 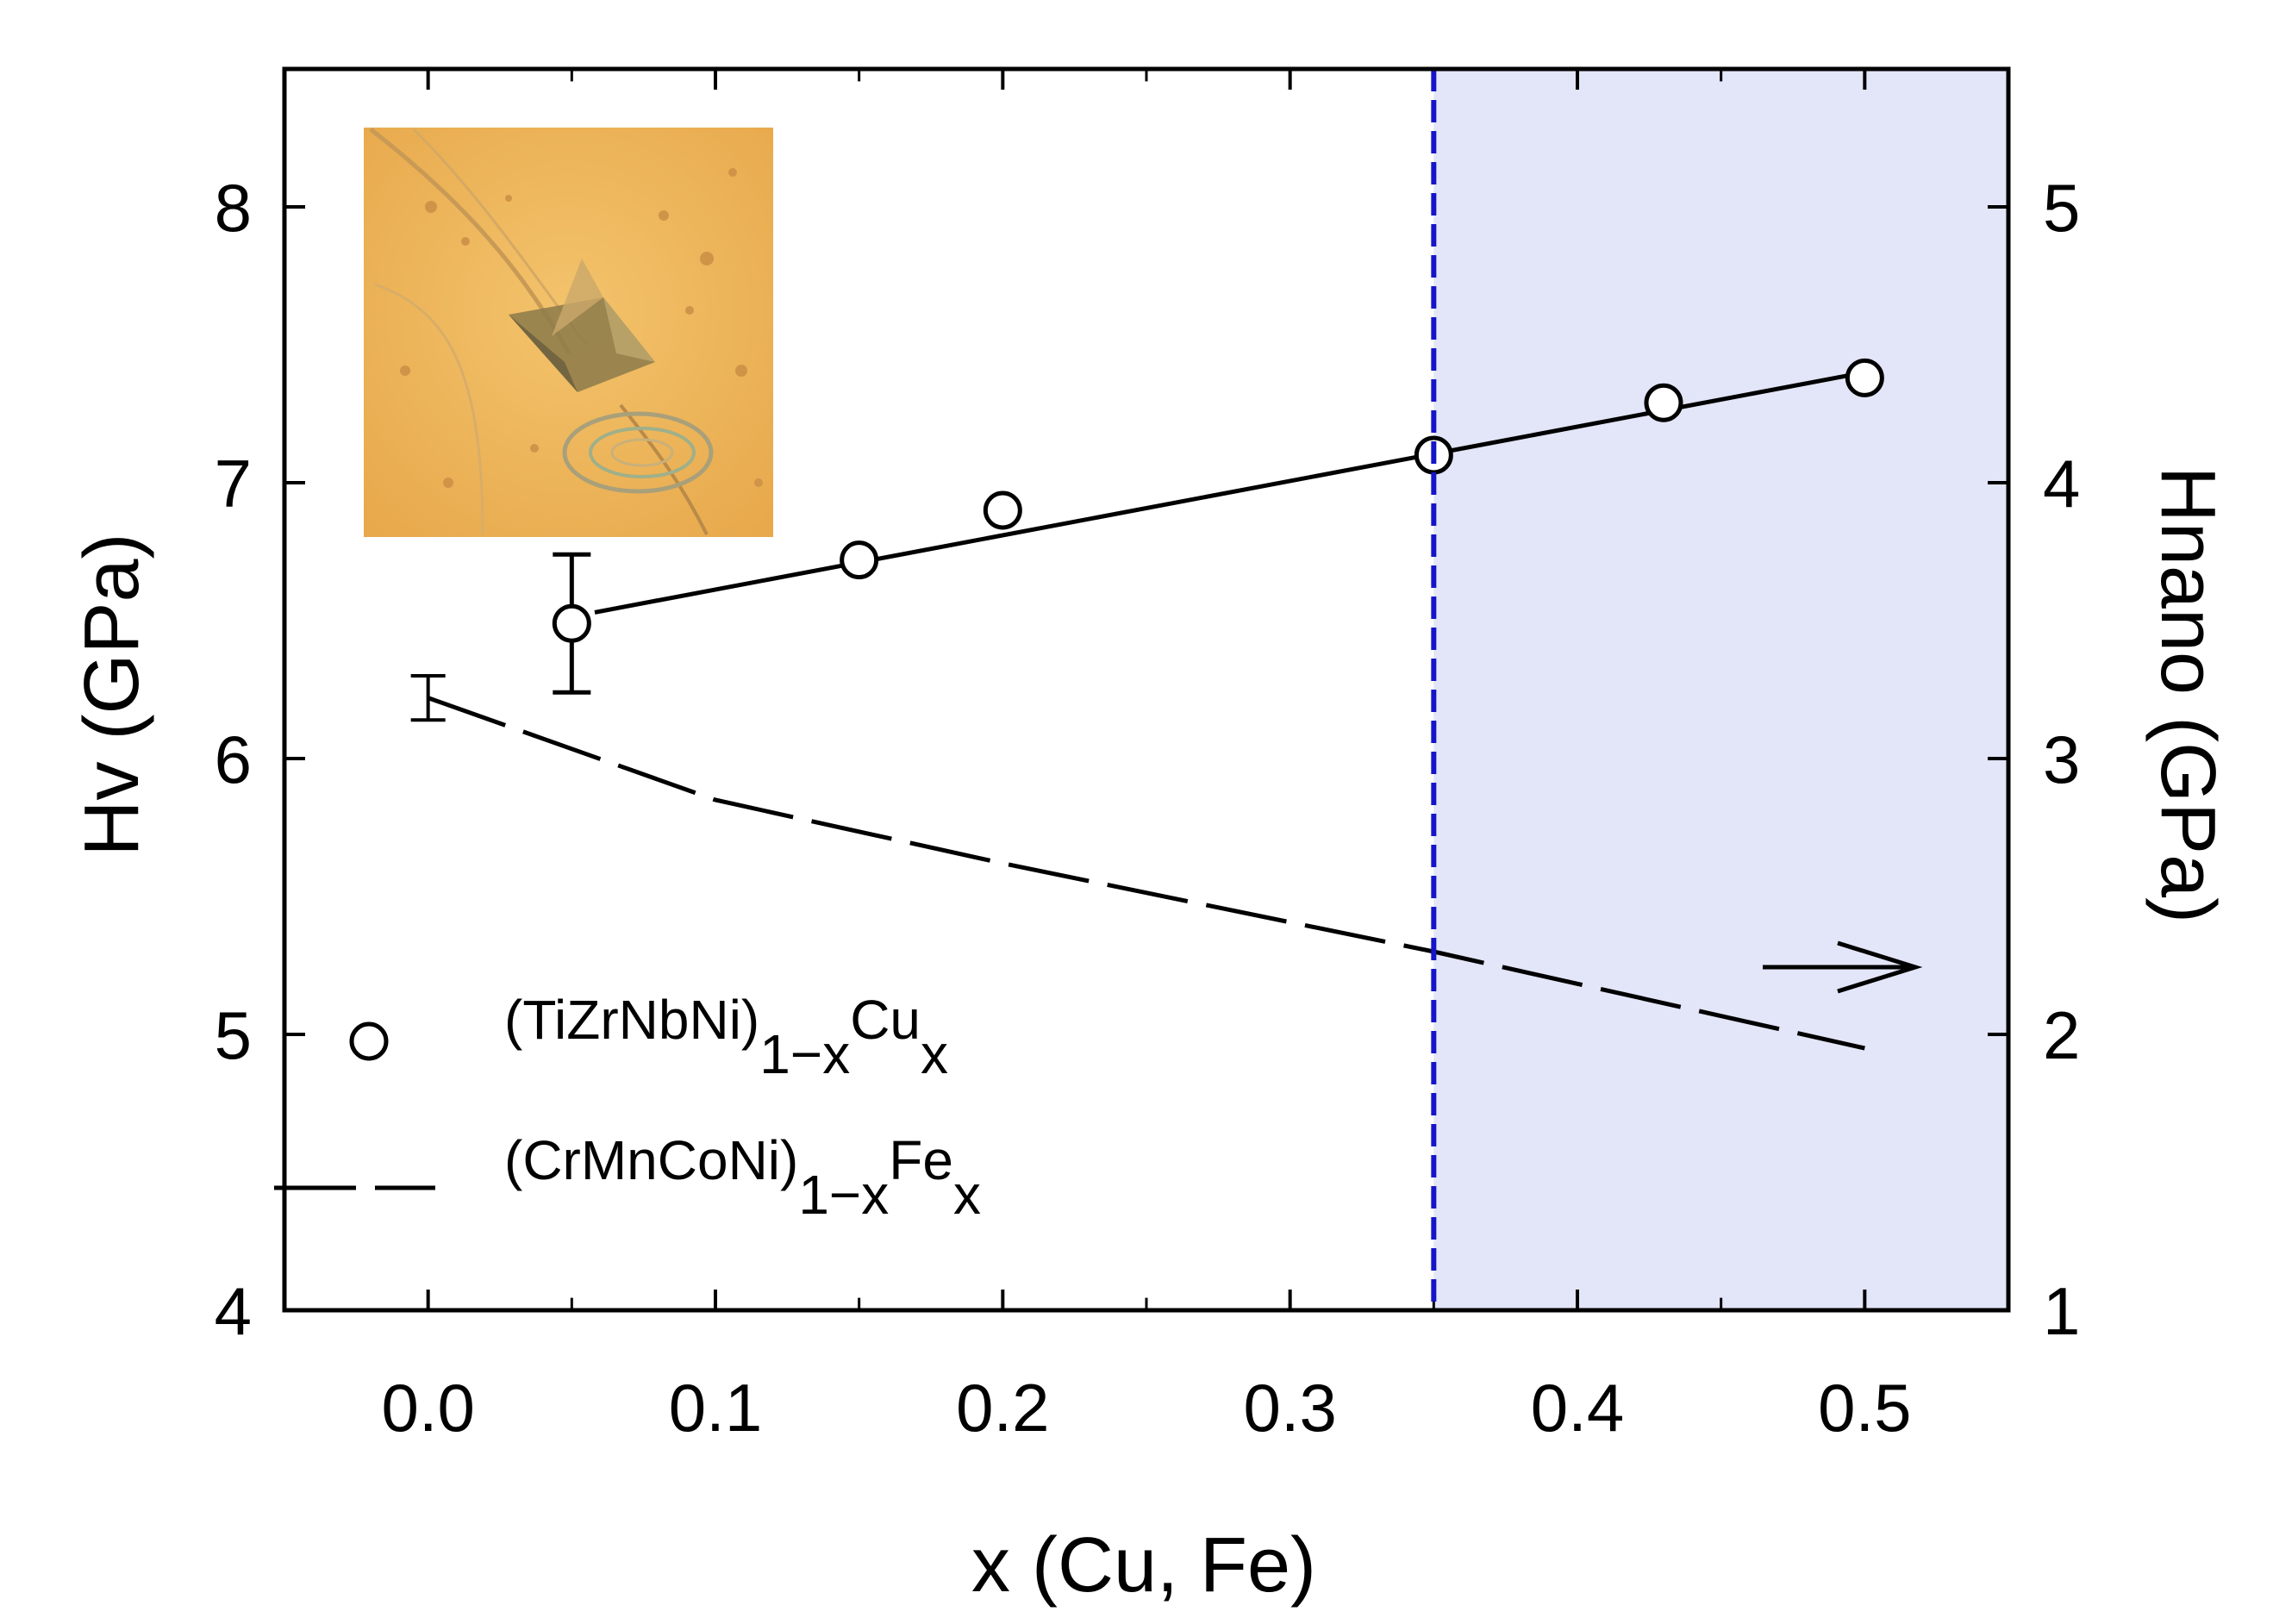 I want to click on right-axis-arrow, so click(x=1843, y=967).